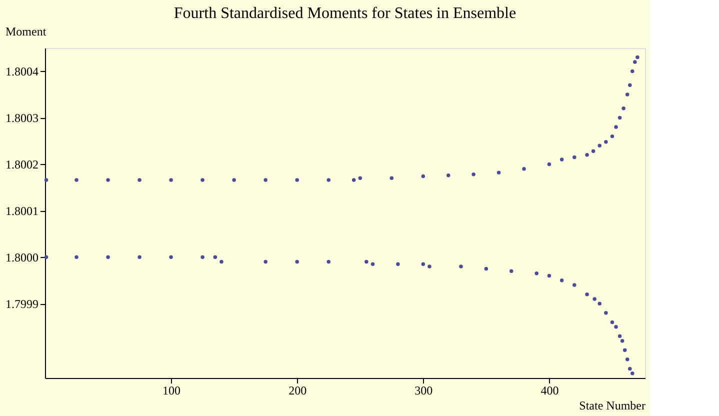 This screenshot has height=416, width=719. Describe the element at coordinates (26, 31) in the screenshot. I see `y-axis-title: Moment` at that location.